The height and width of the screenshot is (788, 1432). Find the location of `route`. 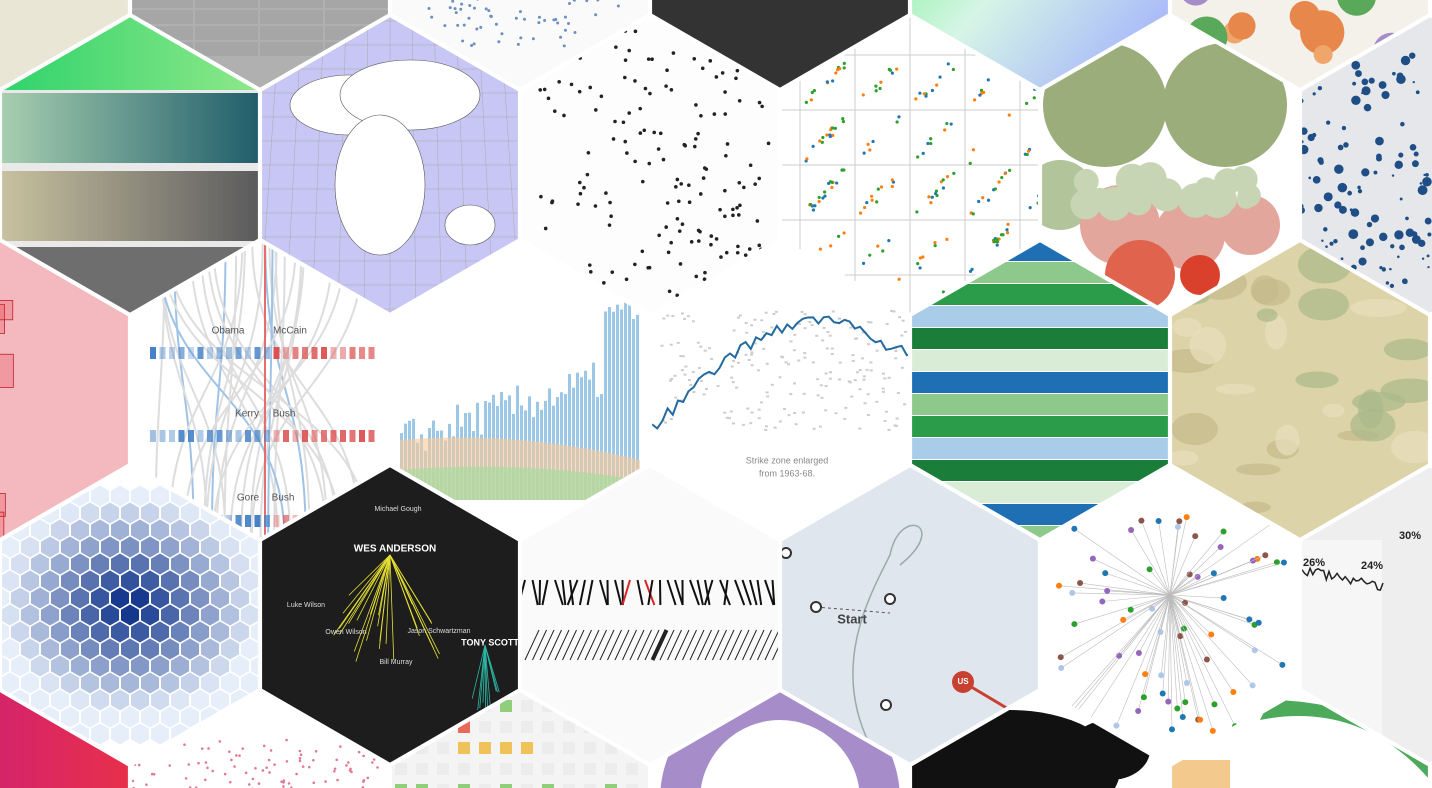

route is located at coordinates (887, 635).